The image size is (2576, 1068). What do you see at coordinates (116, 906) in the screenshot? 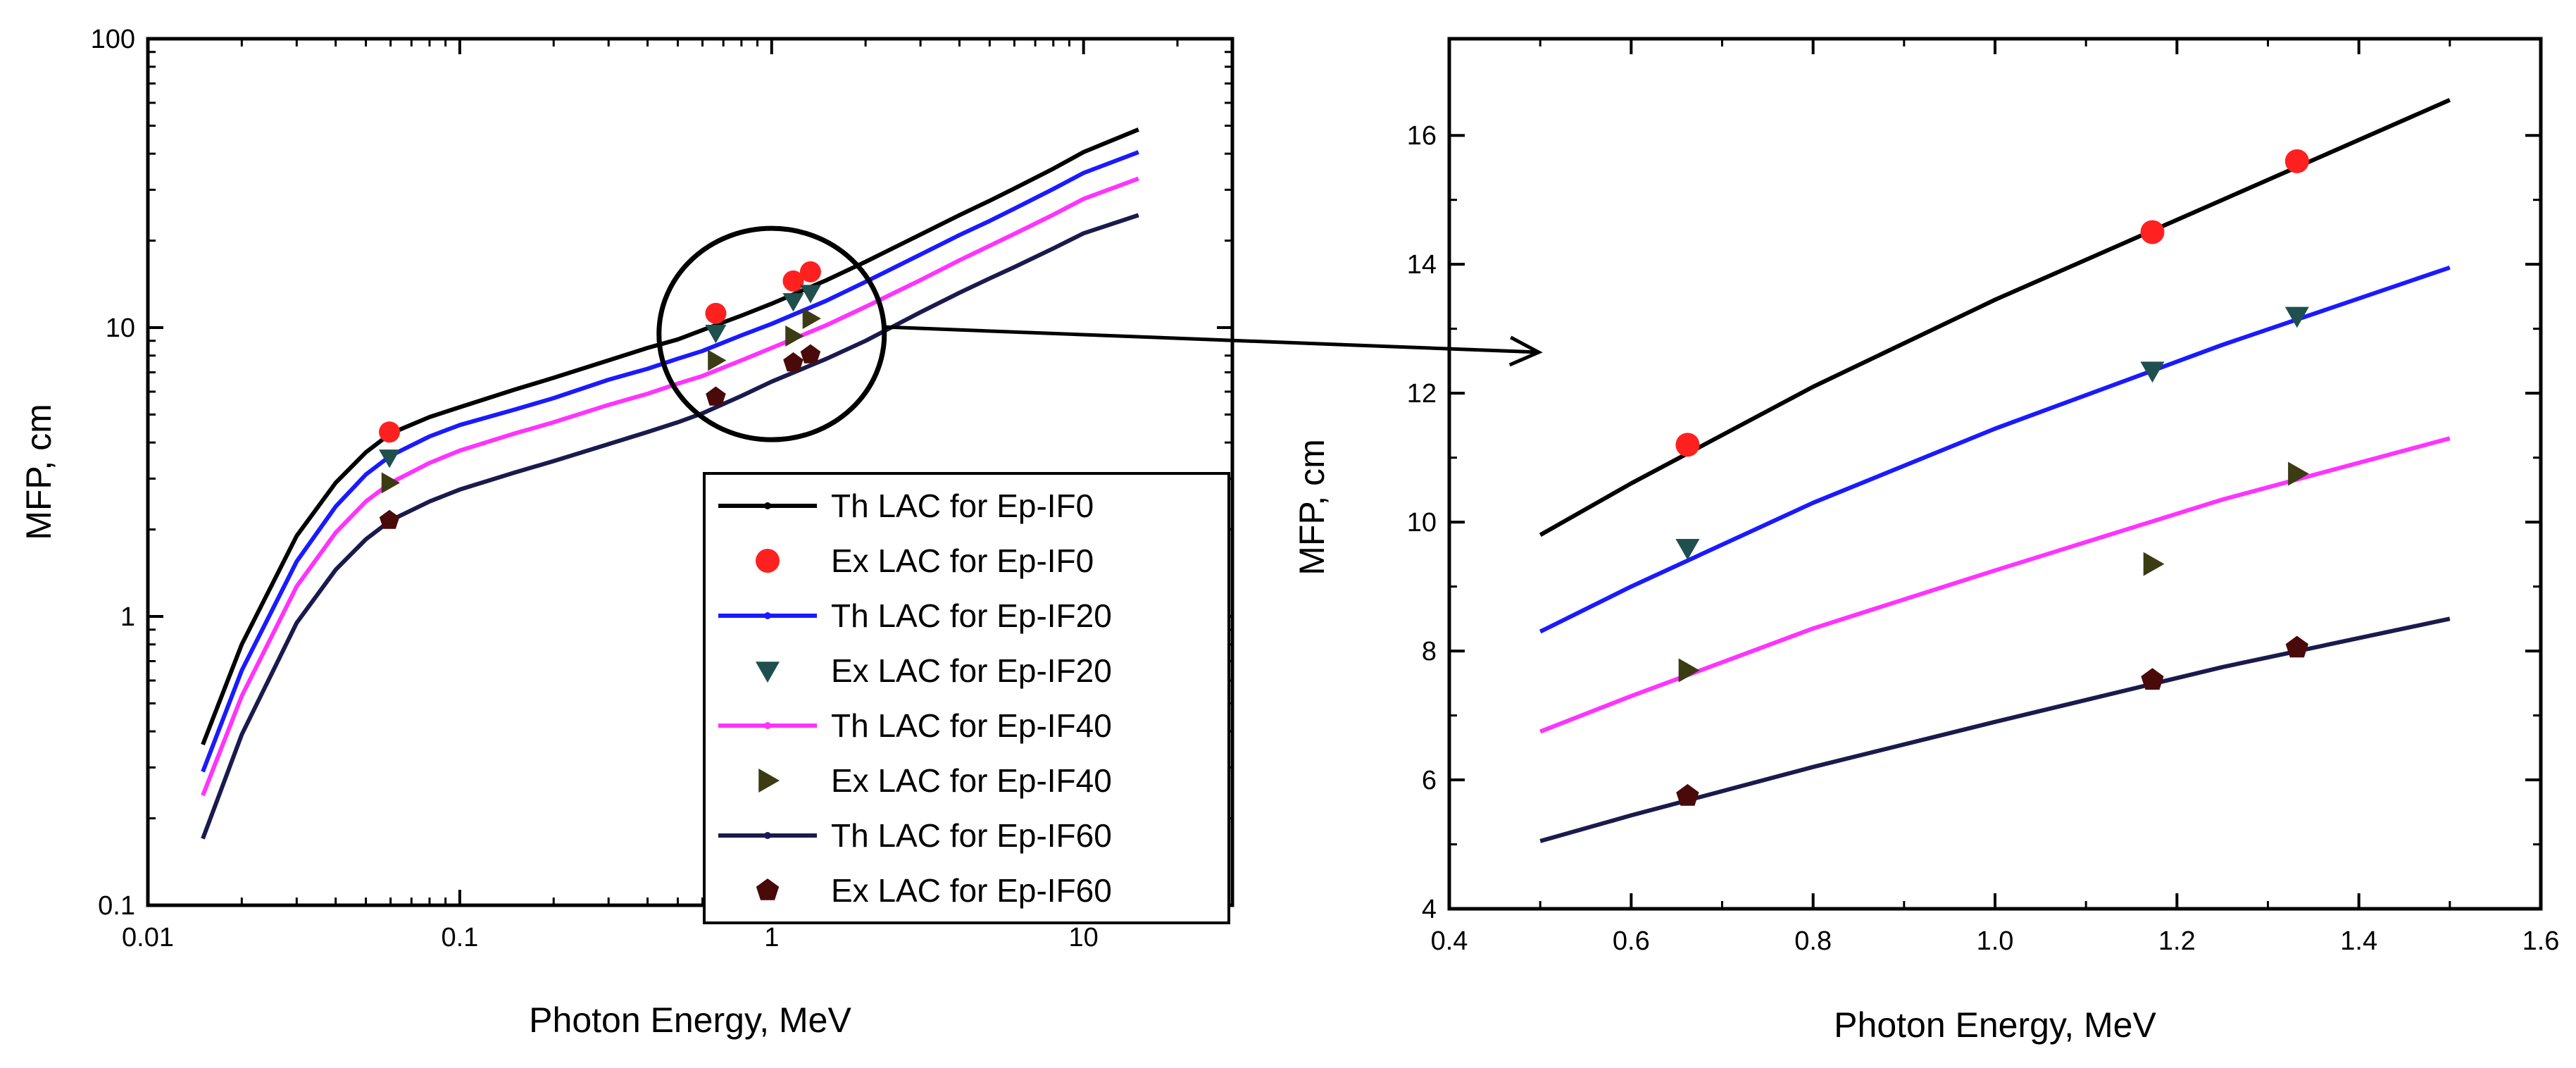
I see `left-y-tick-label: 0.1` at bounding box center [116, 906].